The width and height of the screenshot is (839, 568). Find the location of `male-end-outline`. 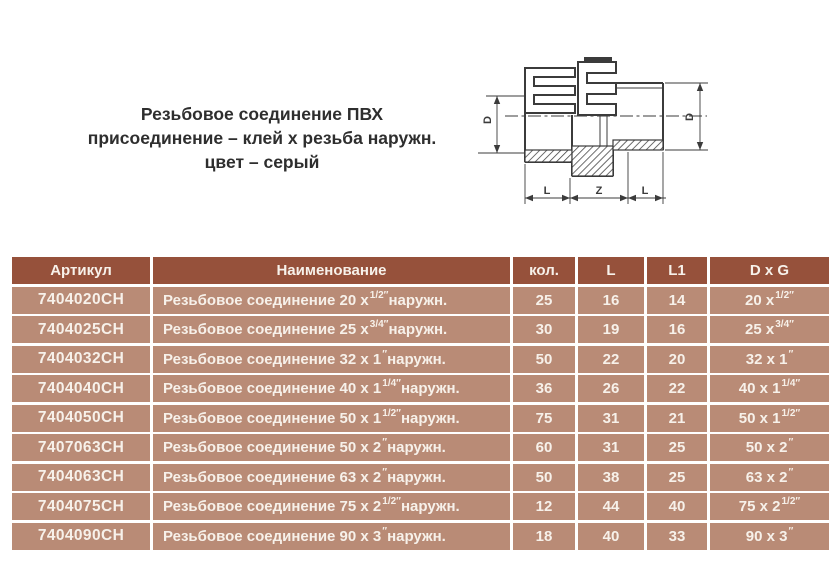

male-end-outline is located at coordinates (640, 116).